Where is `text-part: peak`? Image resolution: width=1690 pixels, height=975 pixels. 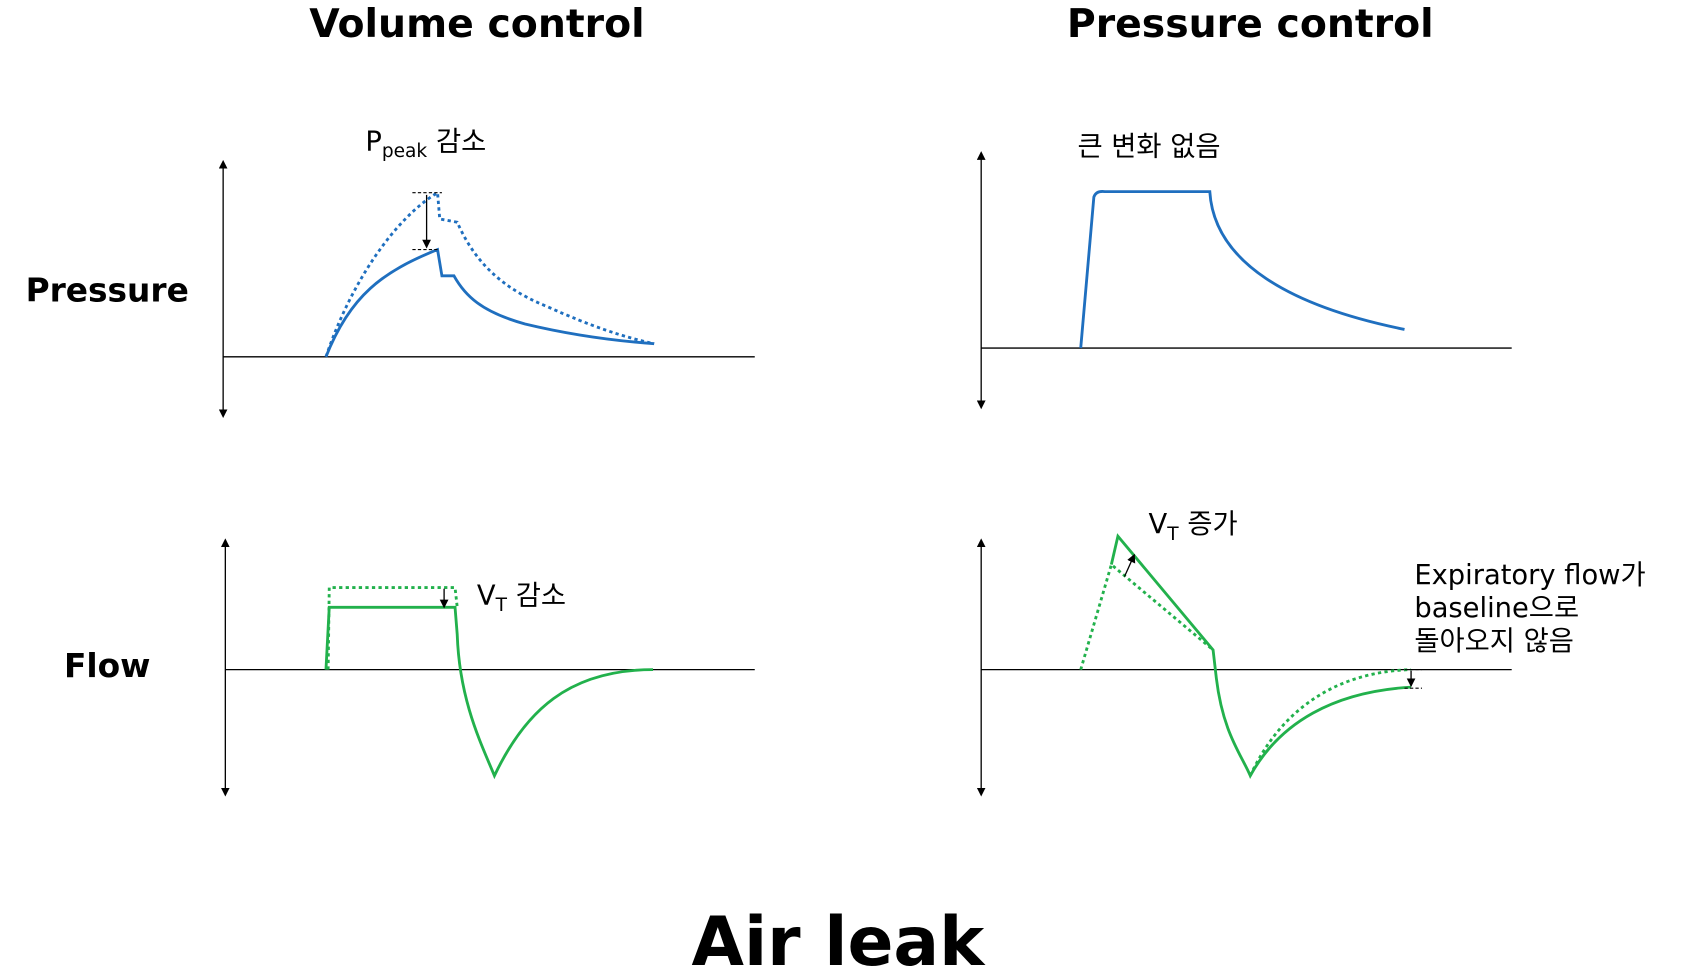
text-part: peak is located at coordinates (405, 151).